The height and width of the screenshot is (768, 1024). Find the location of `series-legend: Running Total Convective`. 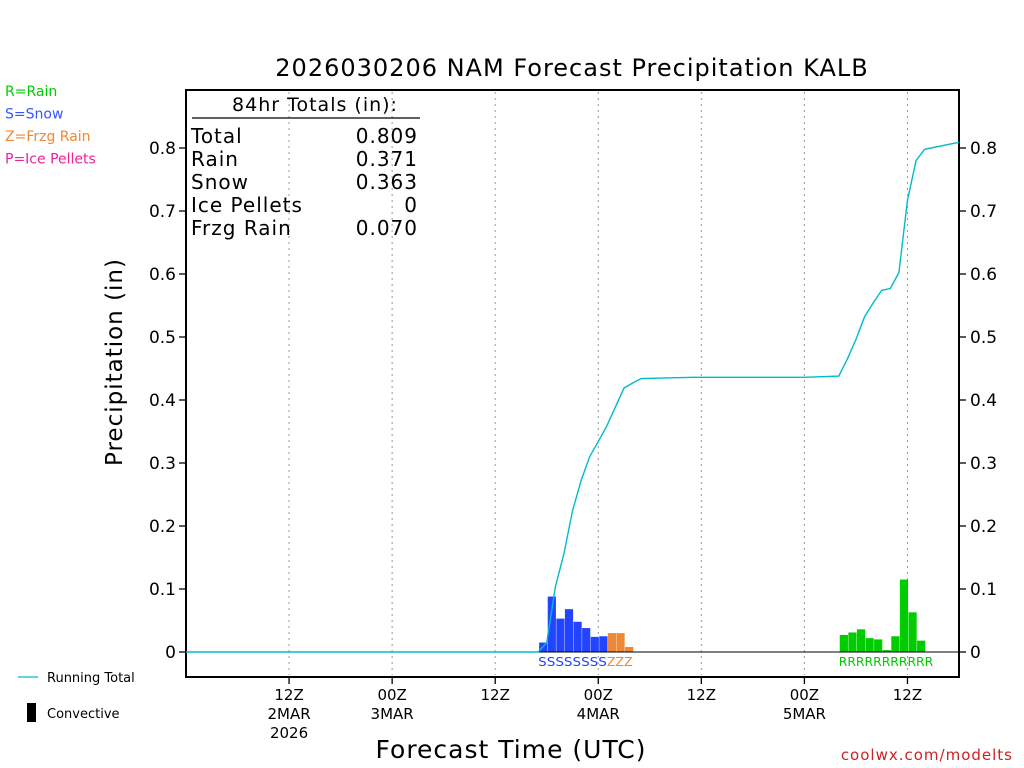

series-legend: Running Total Convective is located at coordinates (76, 696).